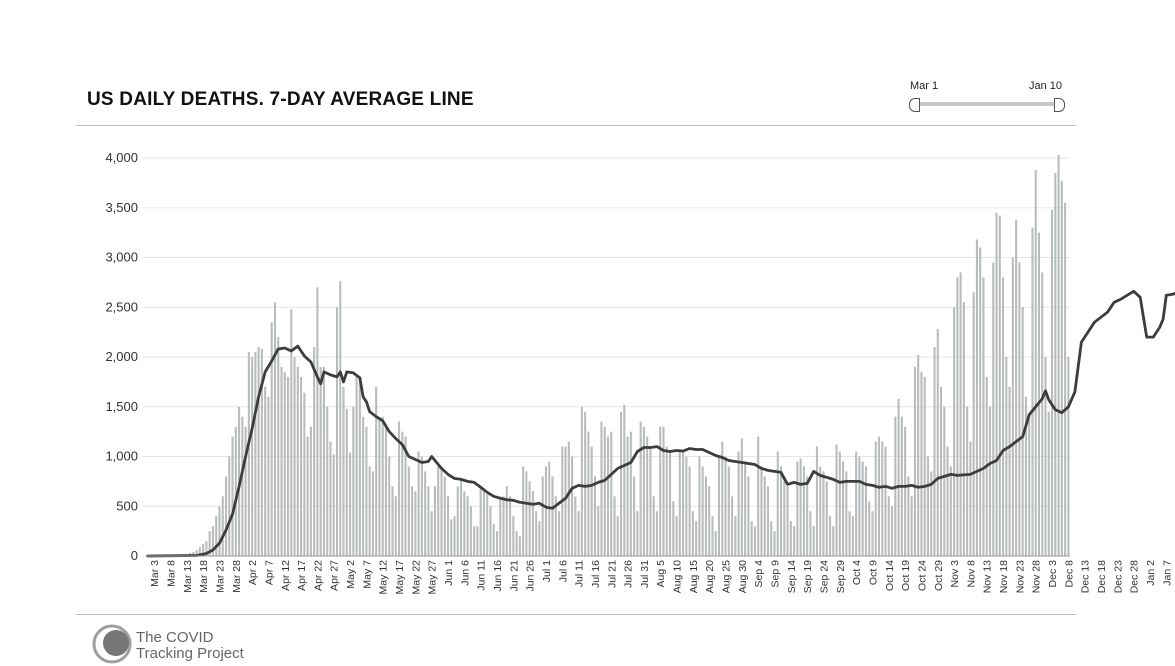 The height and width of the screenshot is (666, 1175). What do you see at coordinates (1151, 573) in the screenshot?
I see `x-tick-label: Jan 2` at bounding box center [1151, 573].